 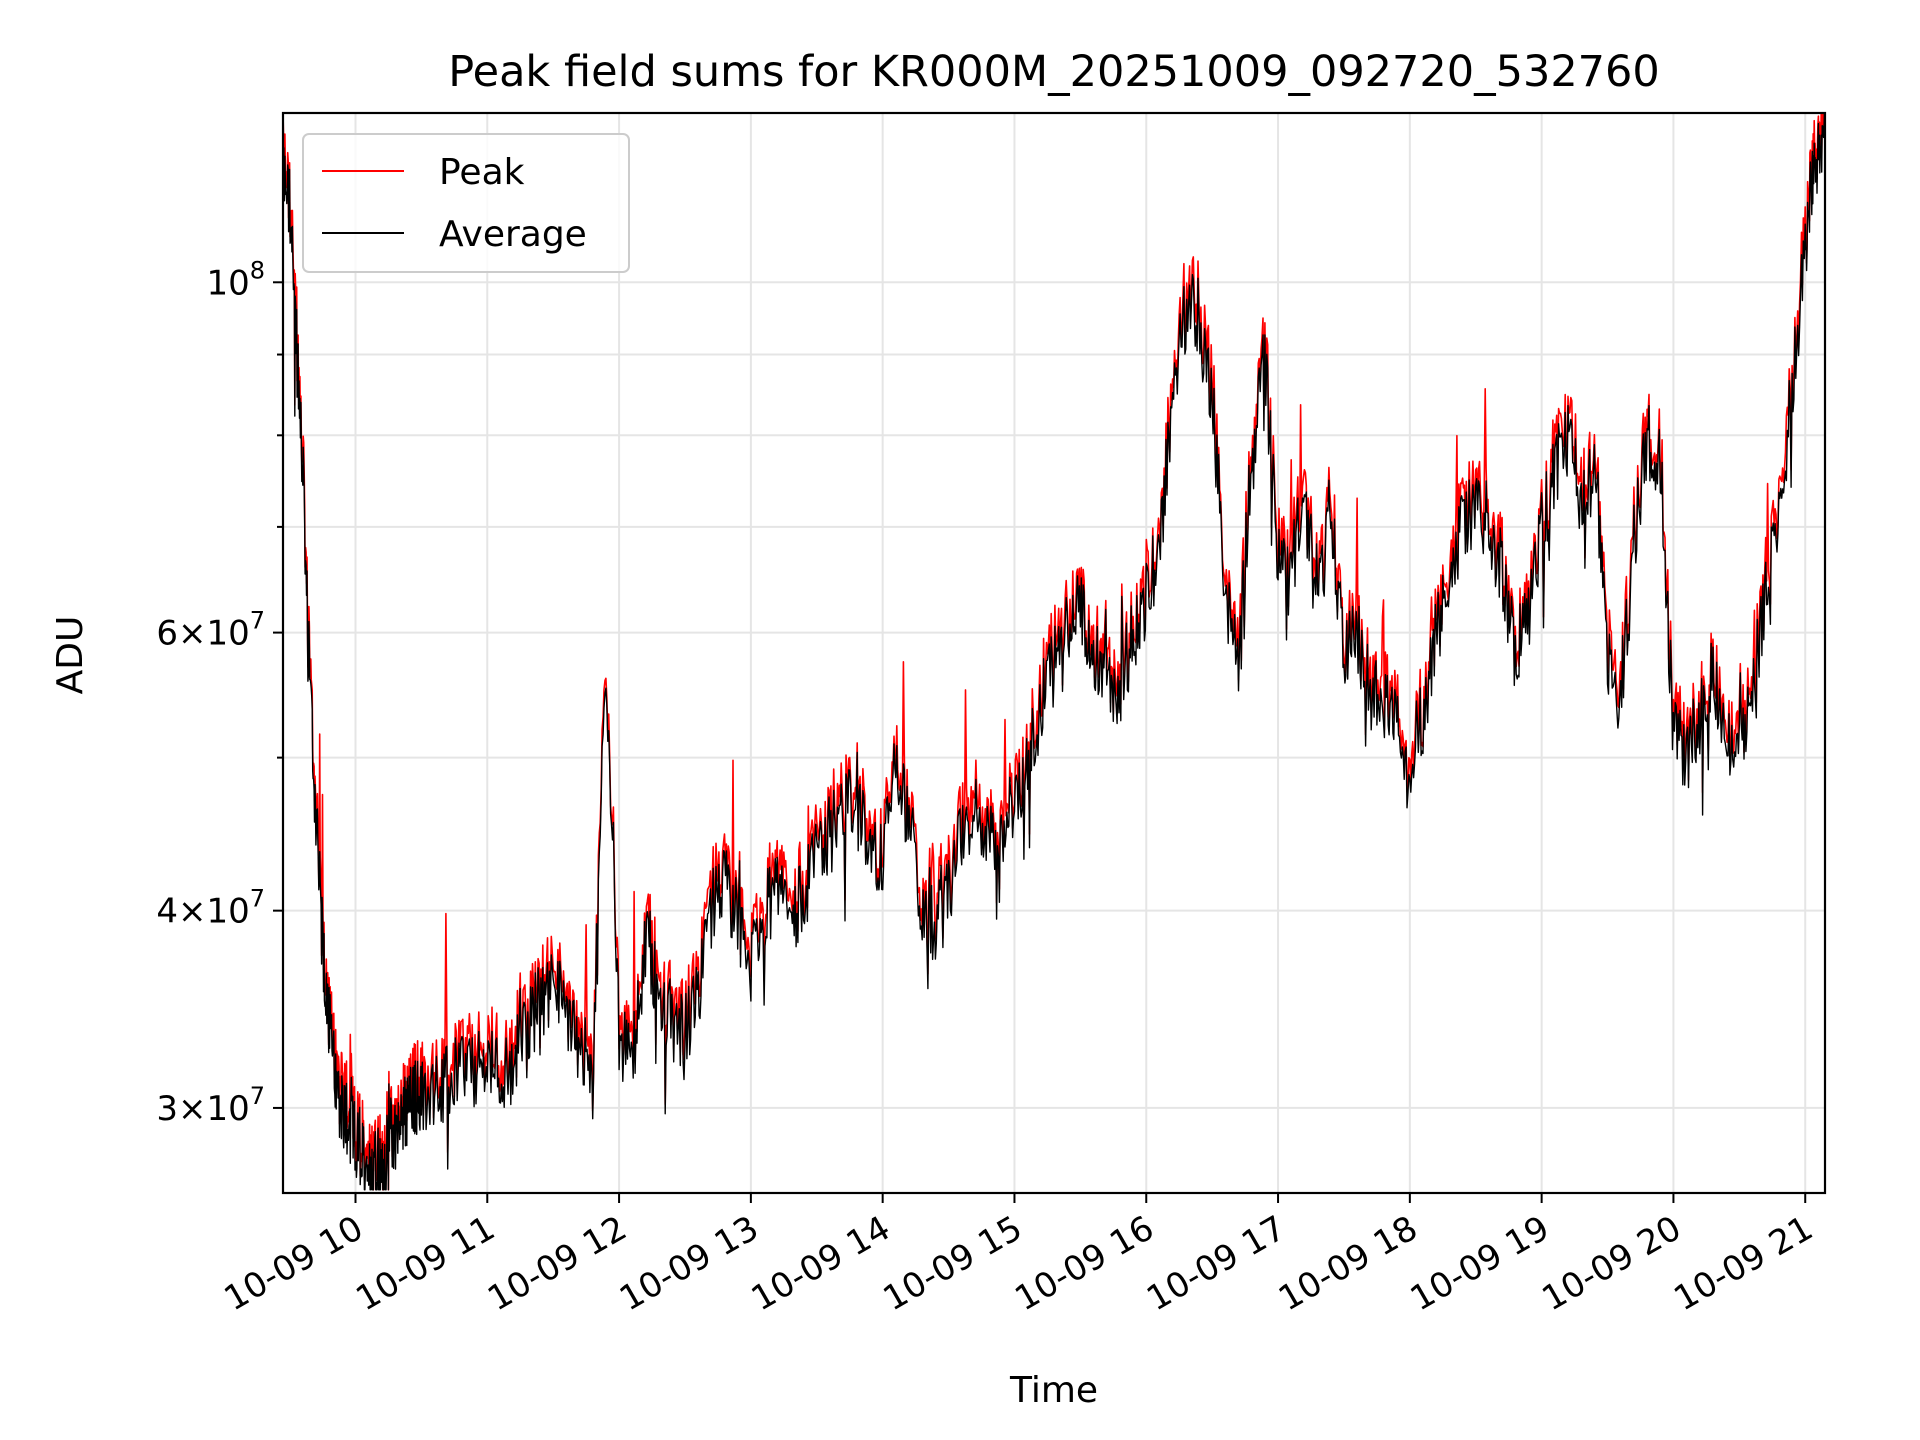 What do you see at coordinates (235, 279) in the screenshot?
I see `y-tick-label: 108` at bounding box center [235, 279].